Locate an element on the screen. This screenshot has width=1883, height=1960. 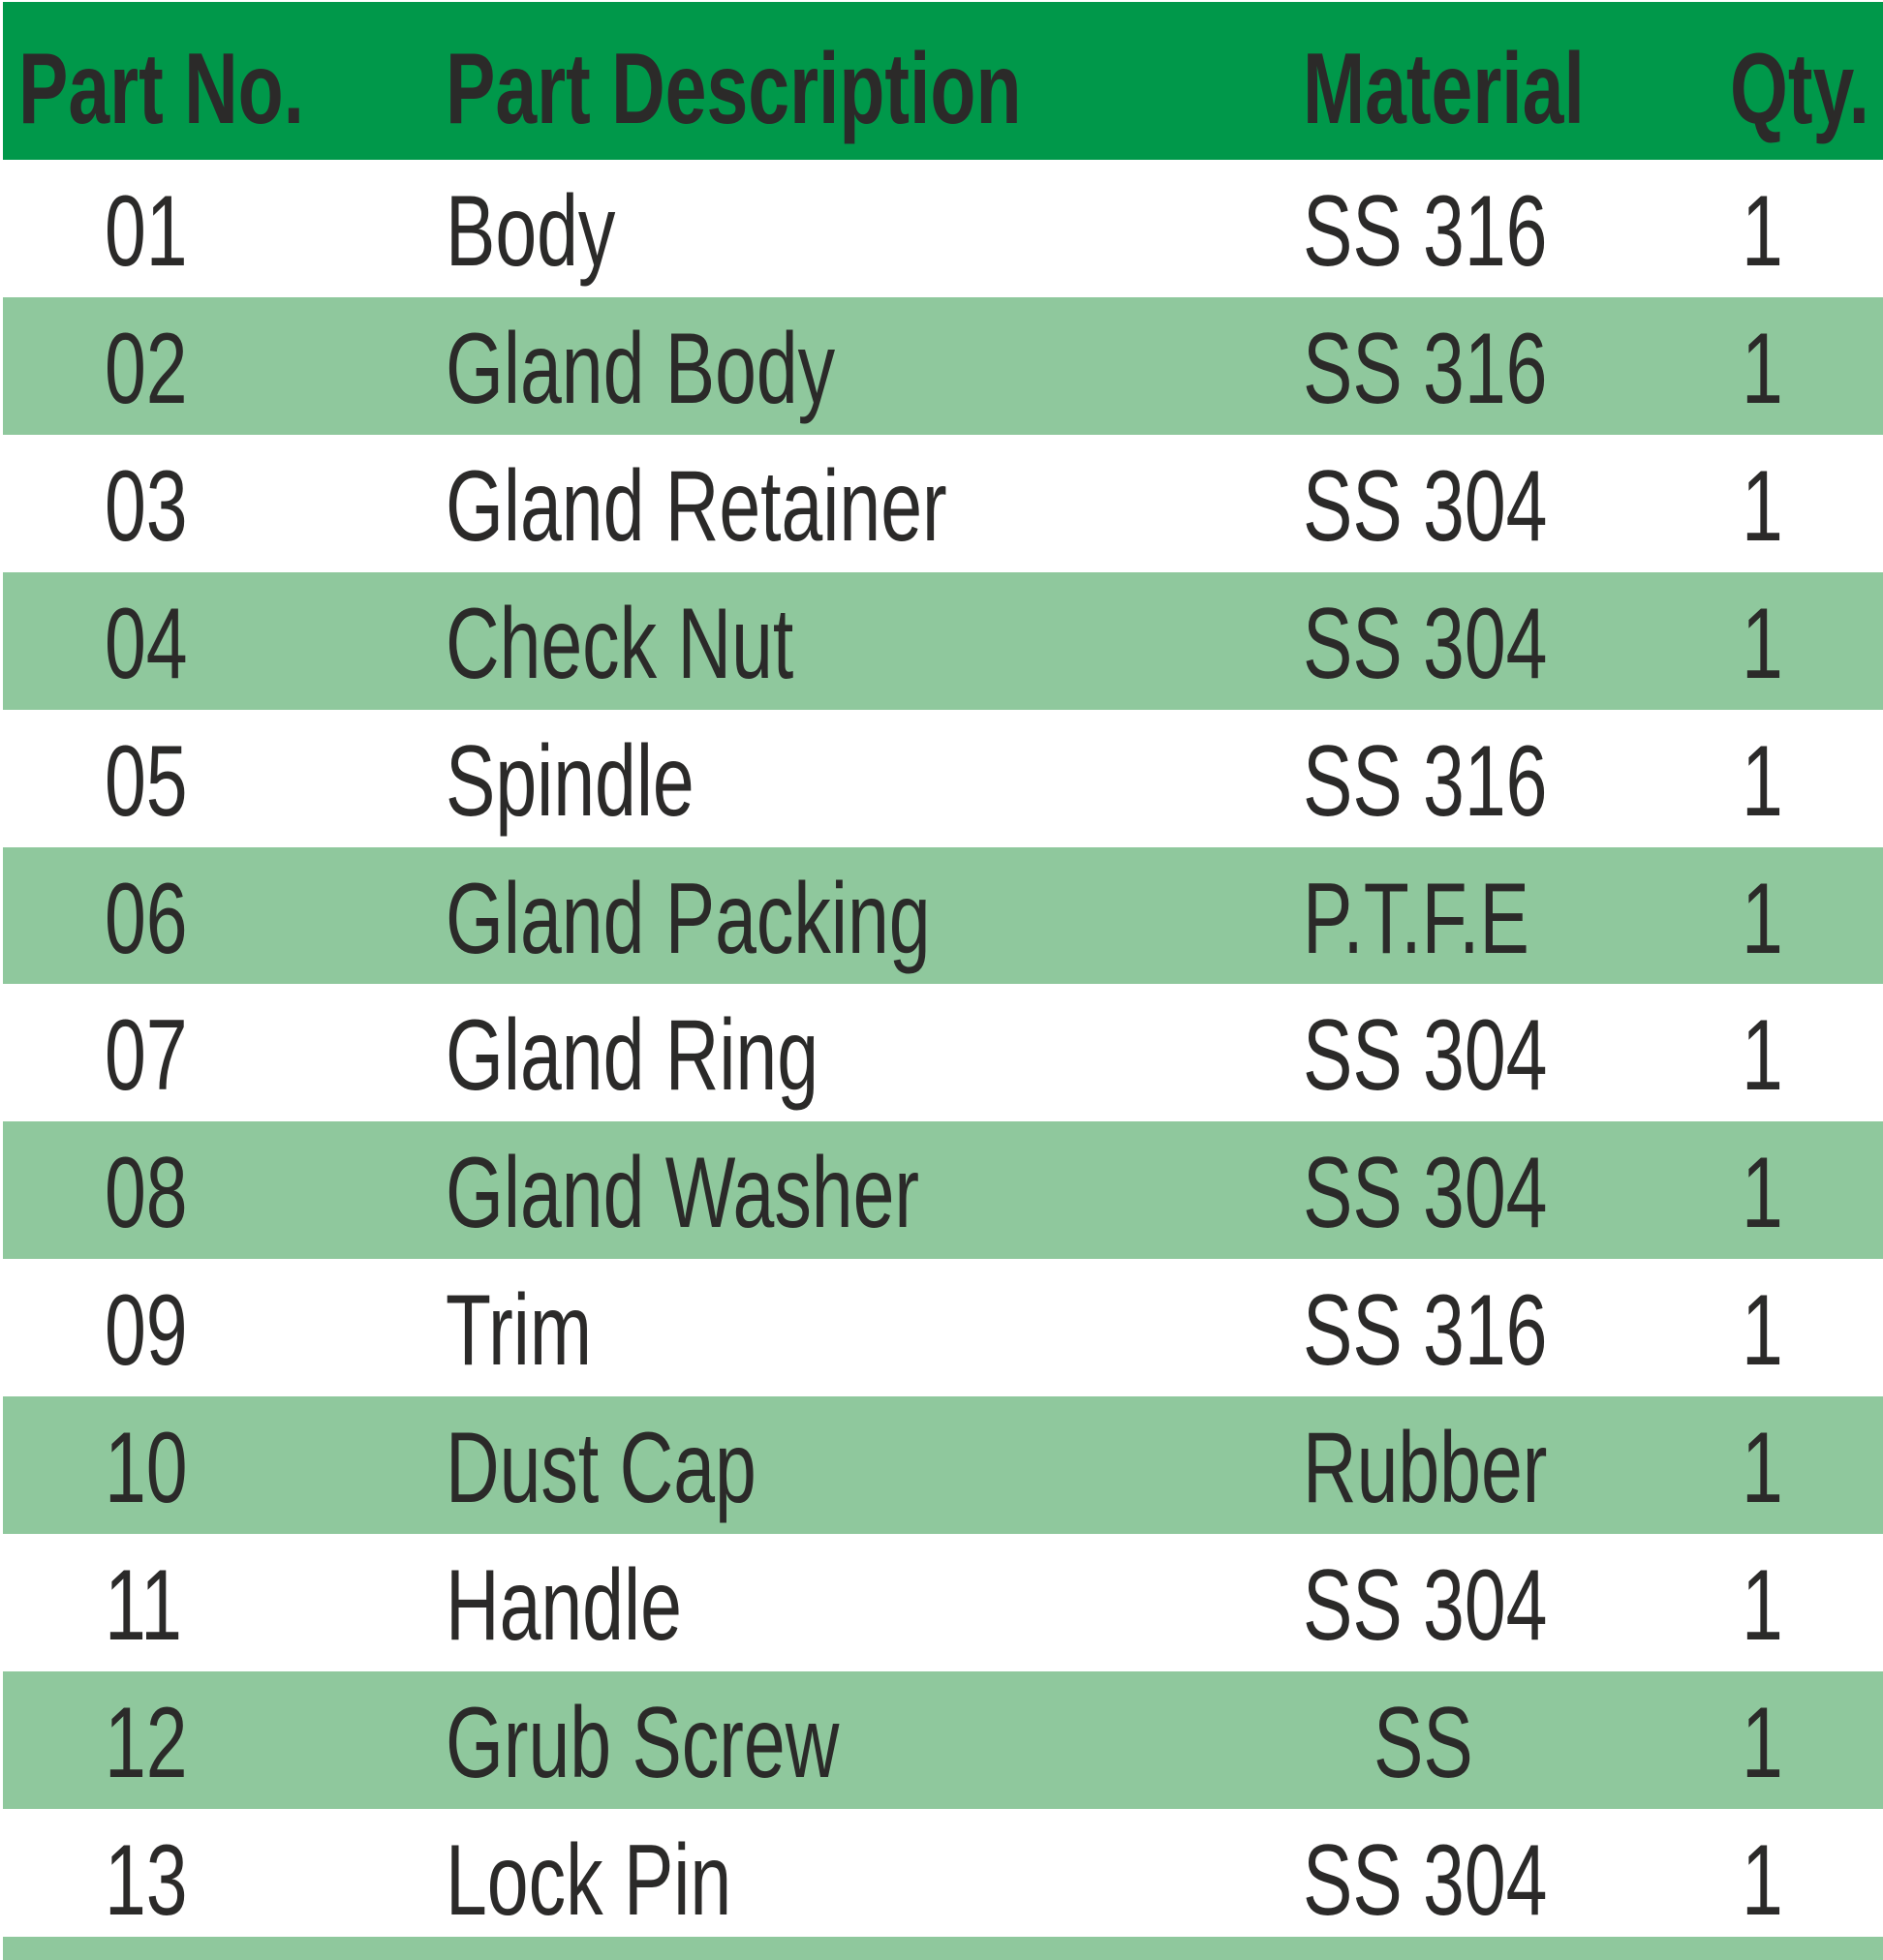
table-row: 11 Handle SS 304 1 is located at coordinates (943, 1602).